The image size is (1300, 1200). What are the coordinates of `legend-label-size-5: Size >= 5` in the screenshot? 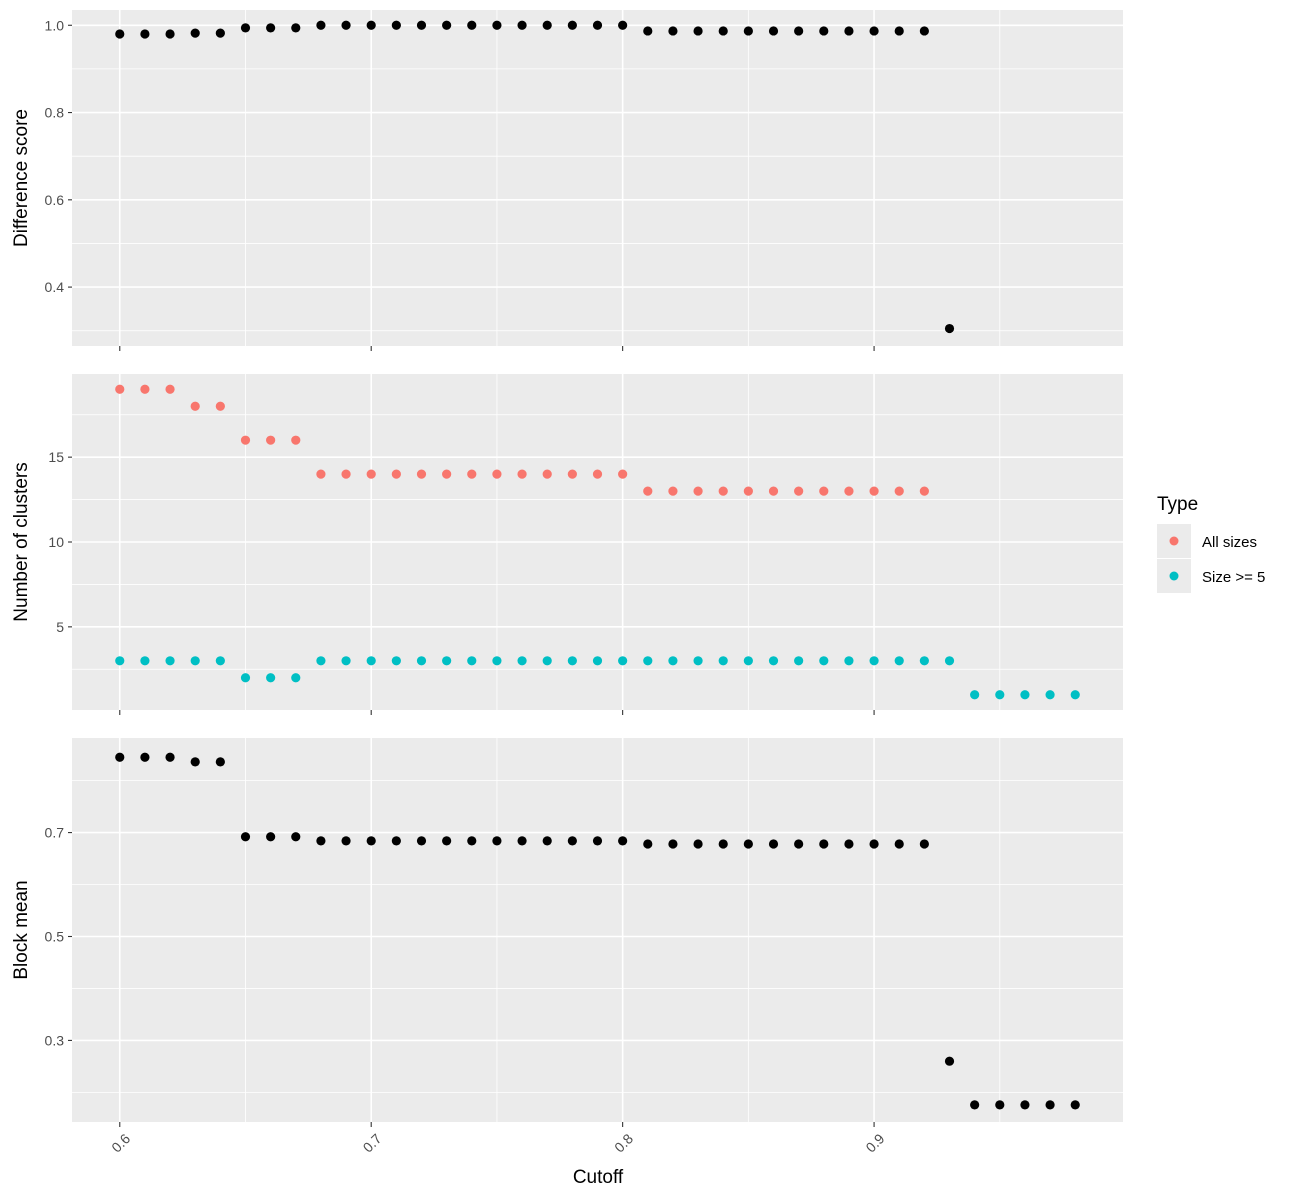 It's located at (1233, 577).